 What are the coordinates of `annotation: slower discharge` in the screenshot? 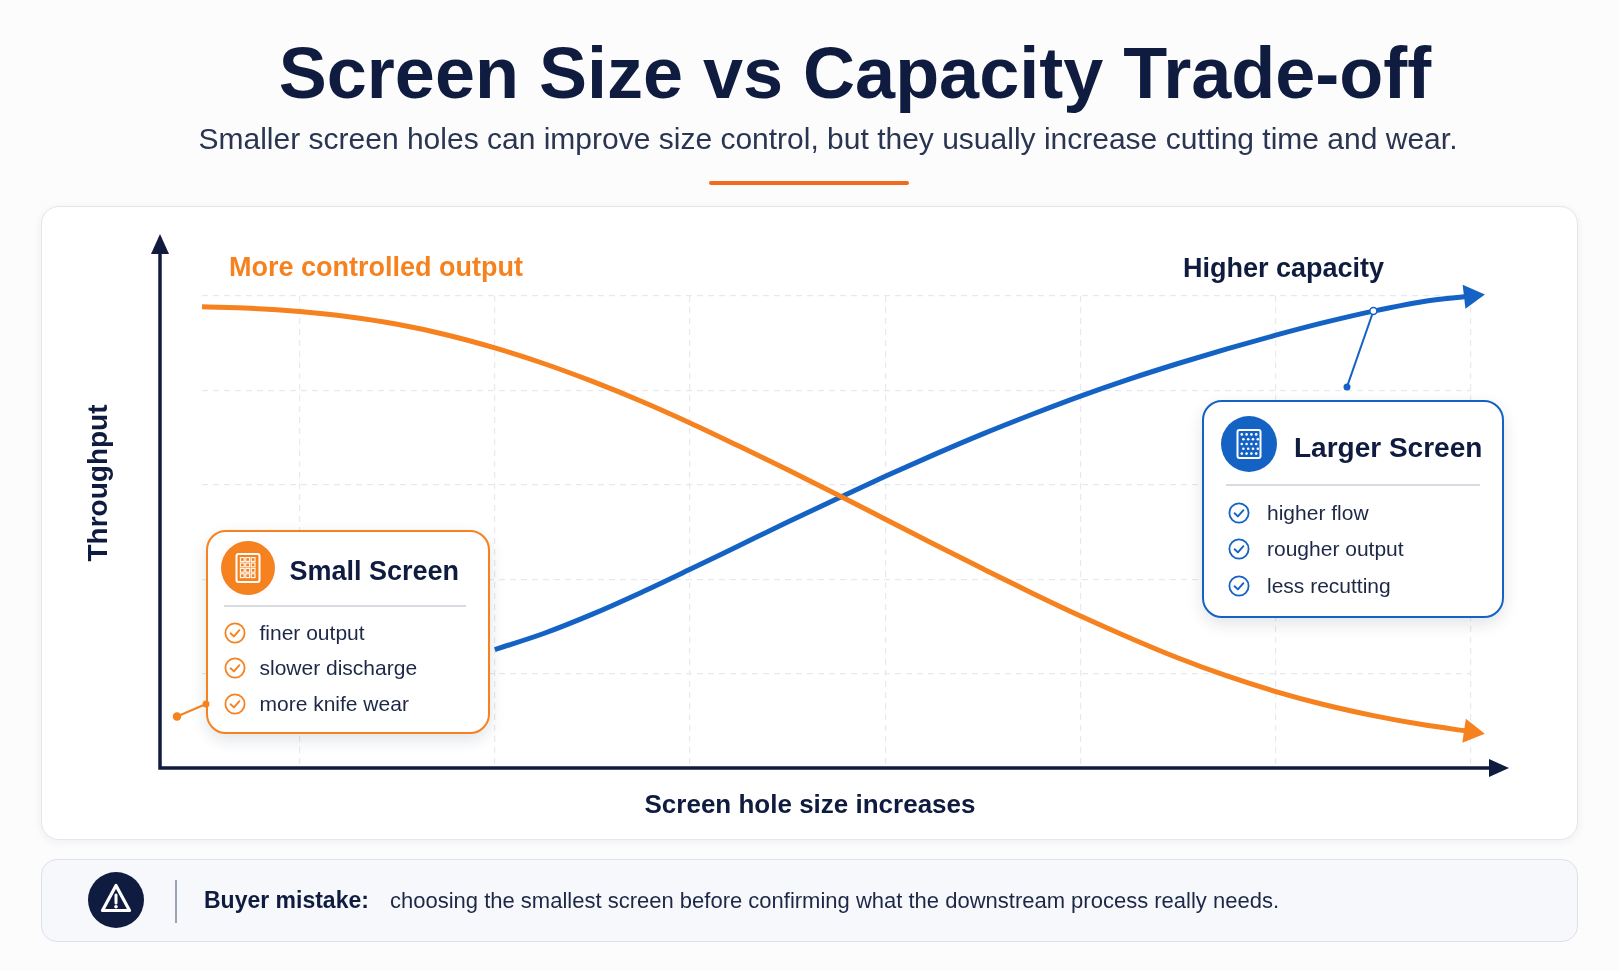 It's located at (338, 668).